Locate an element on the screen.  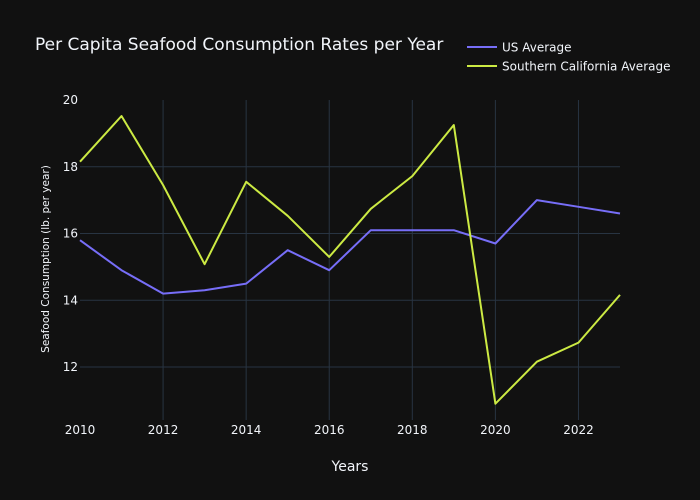
y-tick-label: 14 is located at coordinates (70, 300).